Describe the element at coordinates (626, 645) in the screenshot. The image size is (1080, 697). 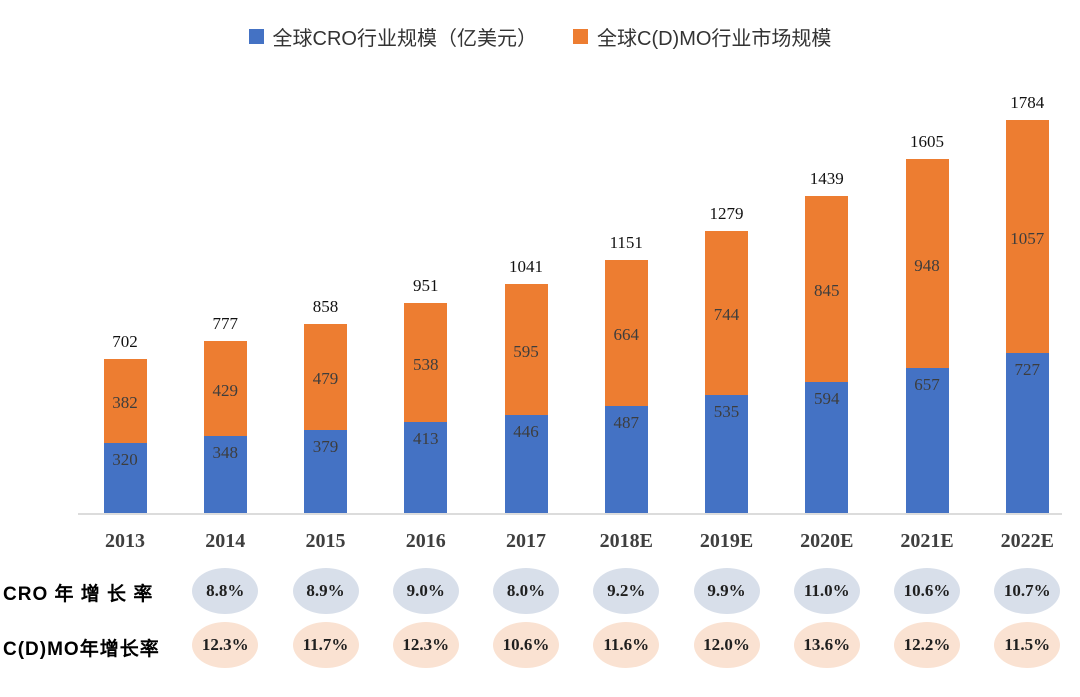
I see `growth-rate-bubble: 11.6%` at that location.